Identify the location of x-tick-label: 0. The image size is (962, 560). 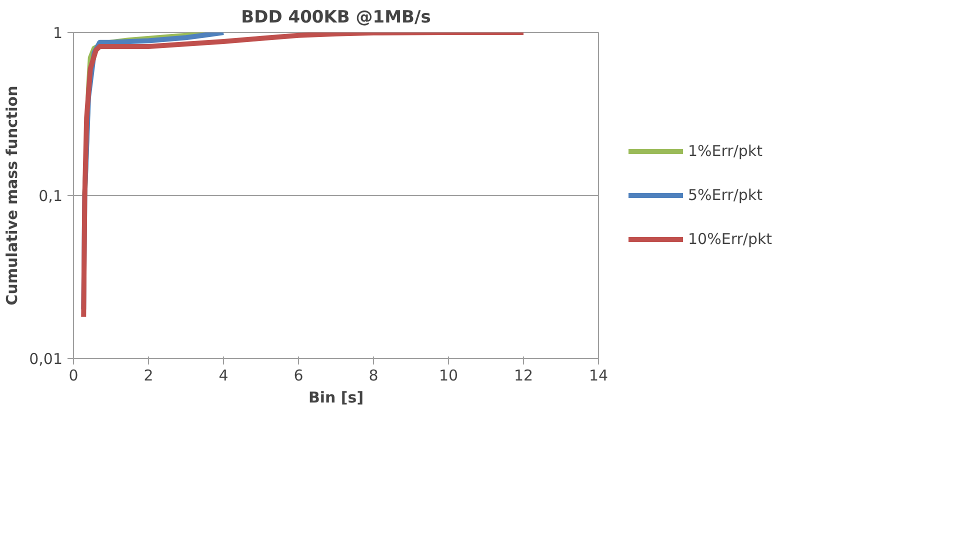
(73, 375).